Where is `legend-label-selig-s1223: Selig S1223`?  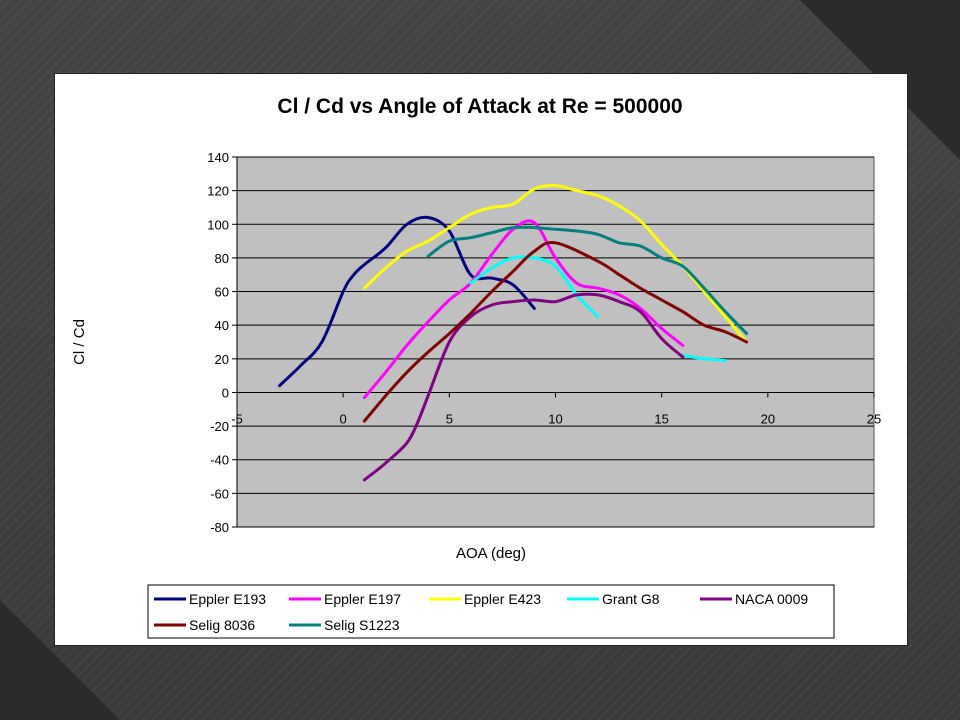 legend-label-selig-s1223: Selig S1223 is located at coordinates (362, 625).